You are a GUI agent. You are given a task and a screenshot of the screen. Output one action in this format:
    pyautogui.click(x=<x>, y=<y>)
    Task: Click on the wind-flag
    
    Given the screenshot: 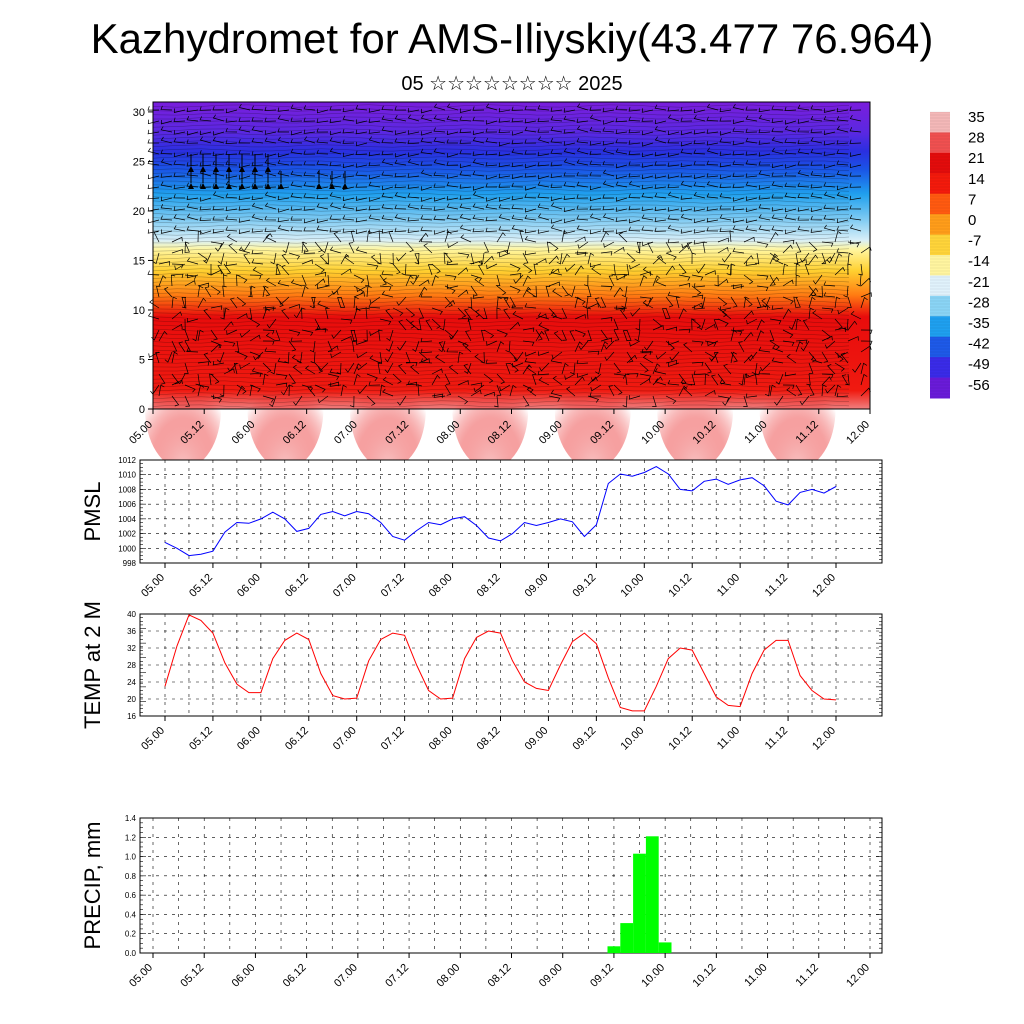 What is the action you would take?
    pyautogui.click(x=242, y=186)
    